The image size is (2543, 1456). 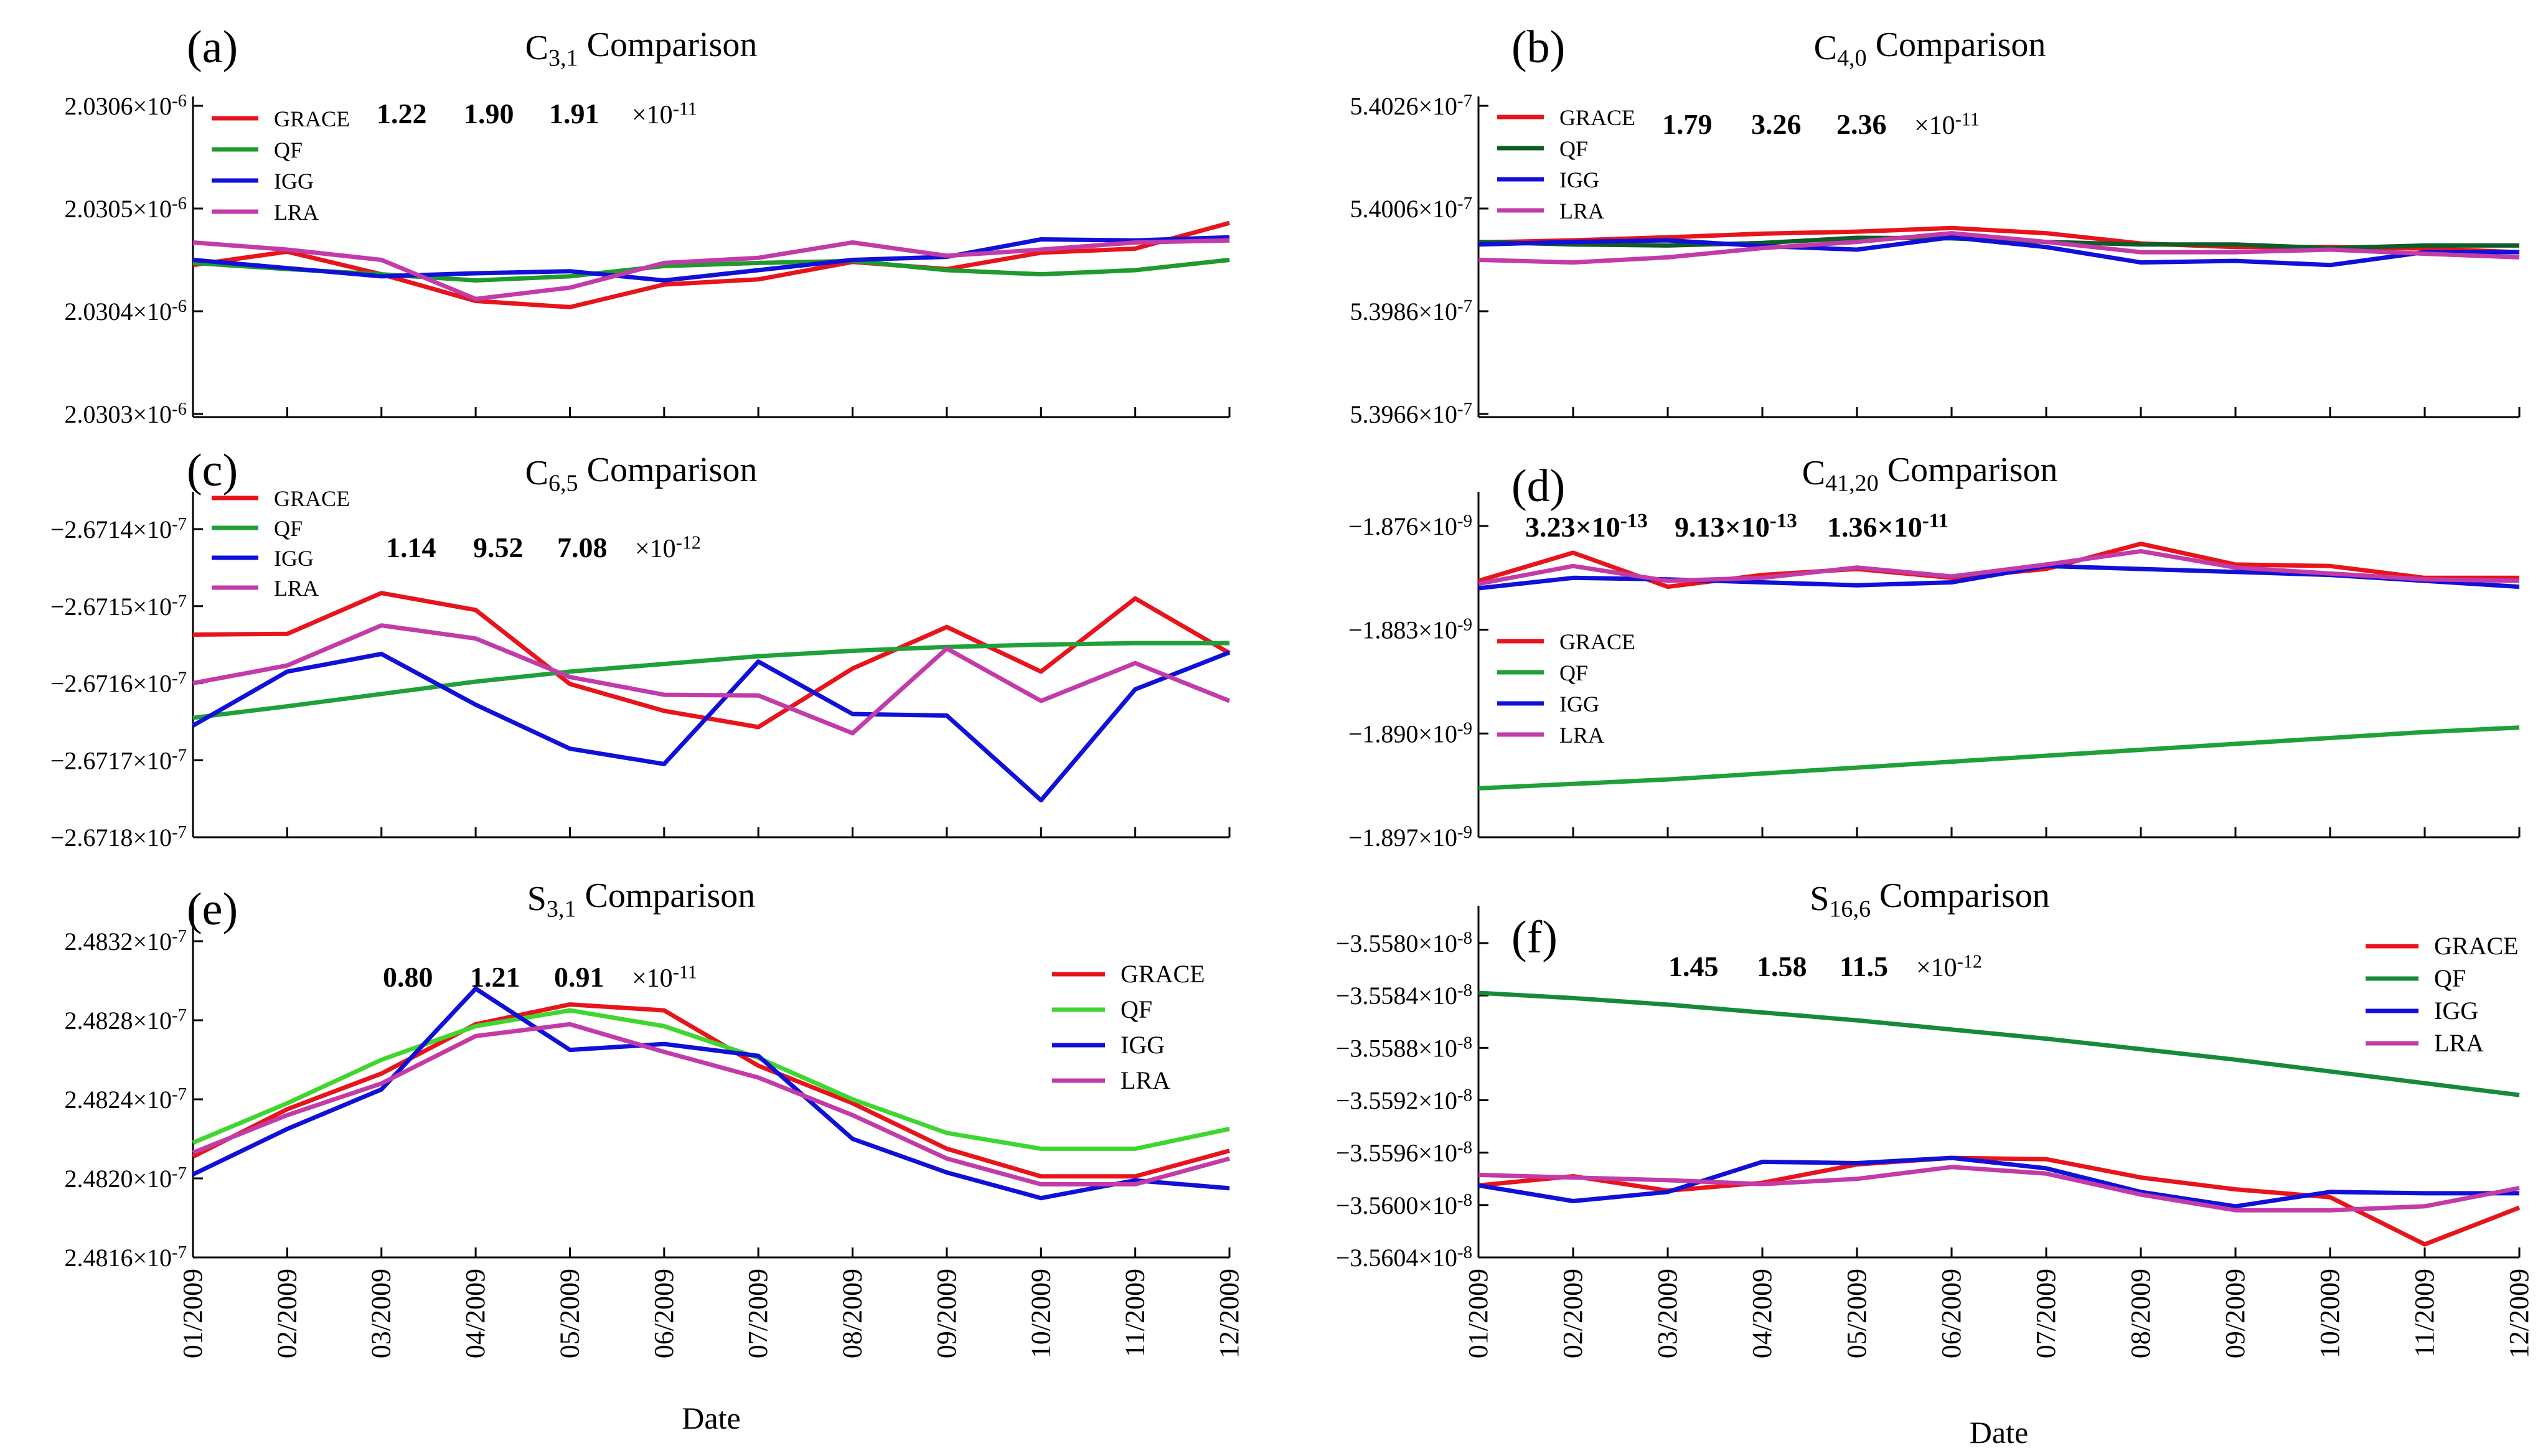 What do you see at coordinates (1538, 487) in the screenshot?
I see `panel-label-d: (d)` at bounding box center [1538, 487].